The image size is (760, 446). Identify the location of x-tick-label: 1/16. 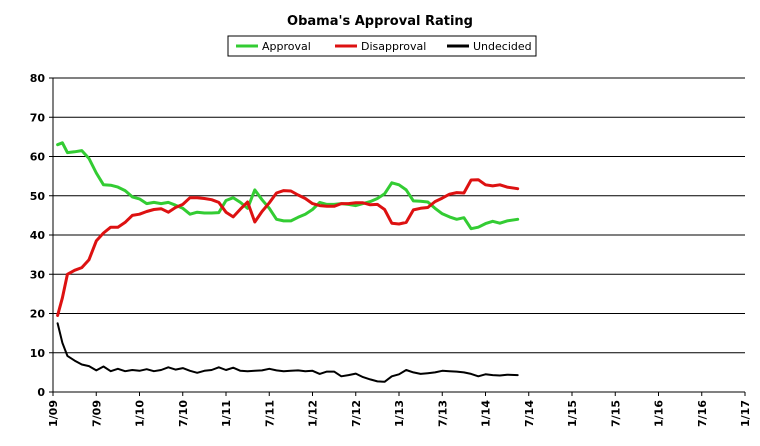
(659, 413).